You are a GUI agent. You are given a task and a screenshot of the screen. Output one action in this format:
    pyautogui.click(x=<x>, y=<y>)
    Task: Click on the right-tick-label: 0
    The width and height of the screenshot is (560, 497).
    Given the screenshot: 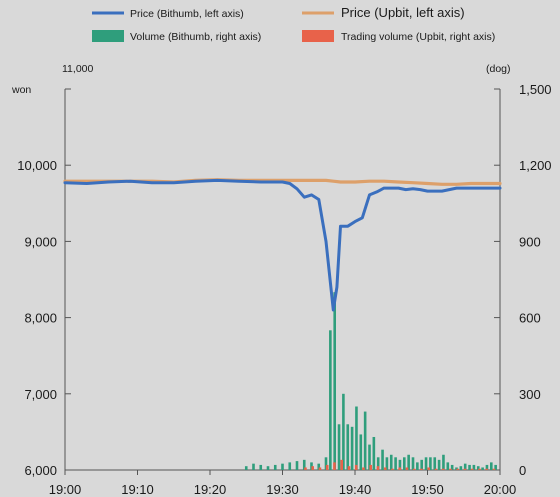 What is the action you would take?
    pyautogui.click(x=522, y=470)
    